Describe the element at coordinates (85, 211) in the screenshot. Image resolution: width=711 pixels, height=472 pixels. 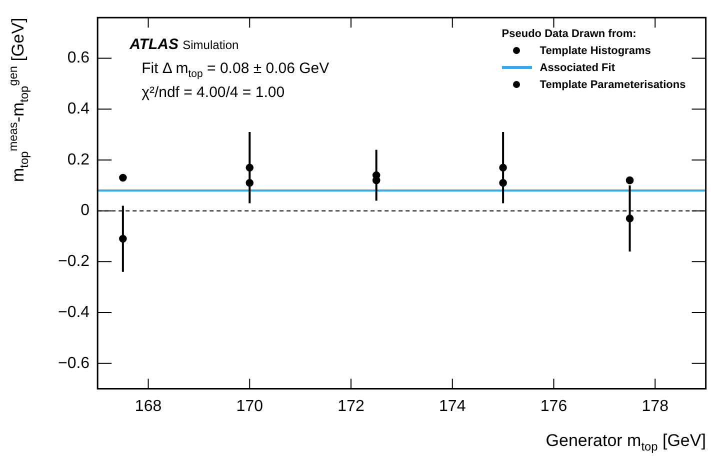
I see `y-tick-label: 0` at that location.